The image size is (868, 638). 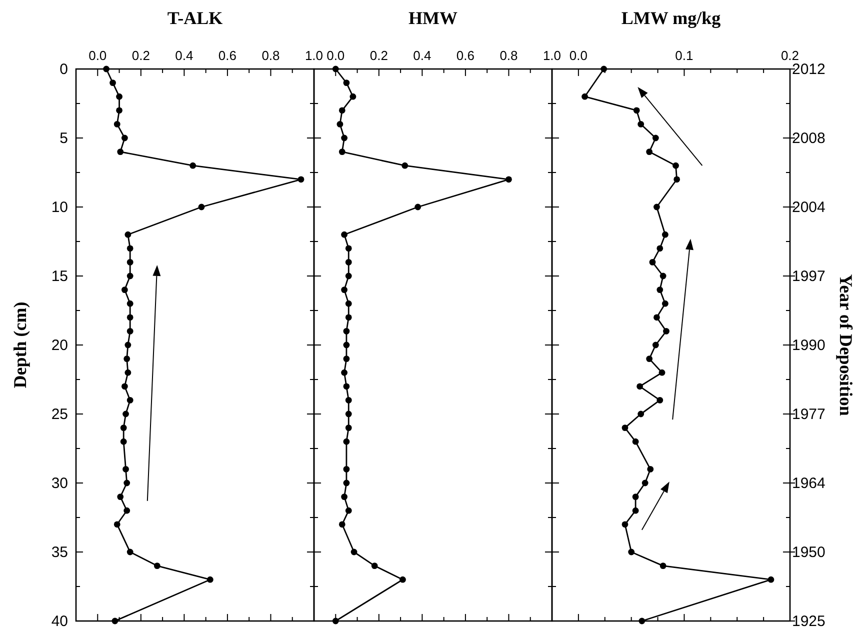 What do you see at coordinates (59, 483) in the screenshot?
I see `y-tick-label: 30` at bounding box center [59, 483].